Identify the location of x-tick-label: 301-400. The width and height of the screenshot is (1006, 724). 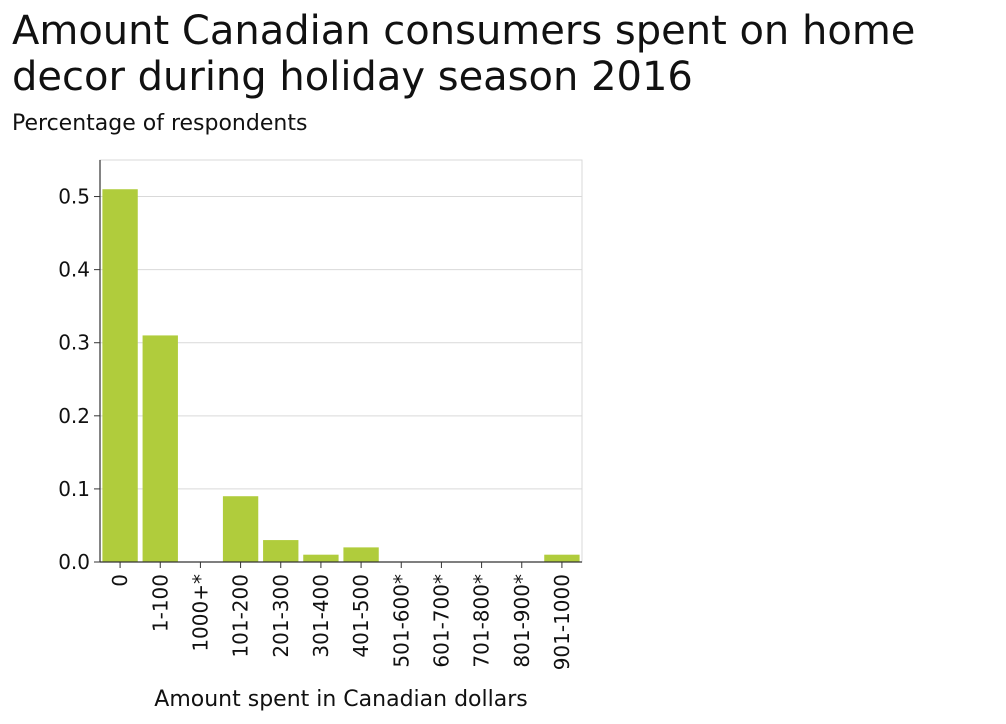
(321, 616).